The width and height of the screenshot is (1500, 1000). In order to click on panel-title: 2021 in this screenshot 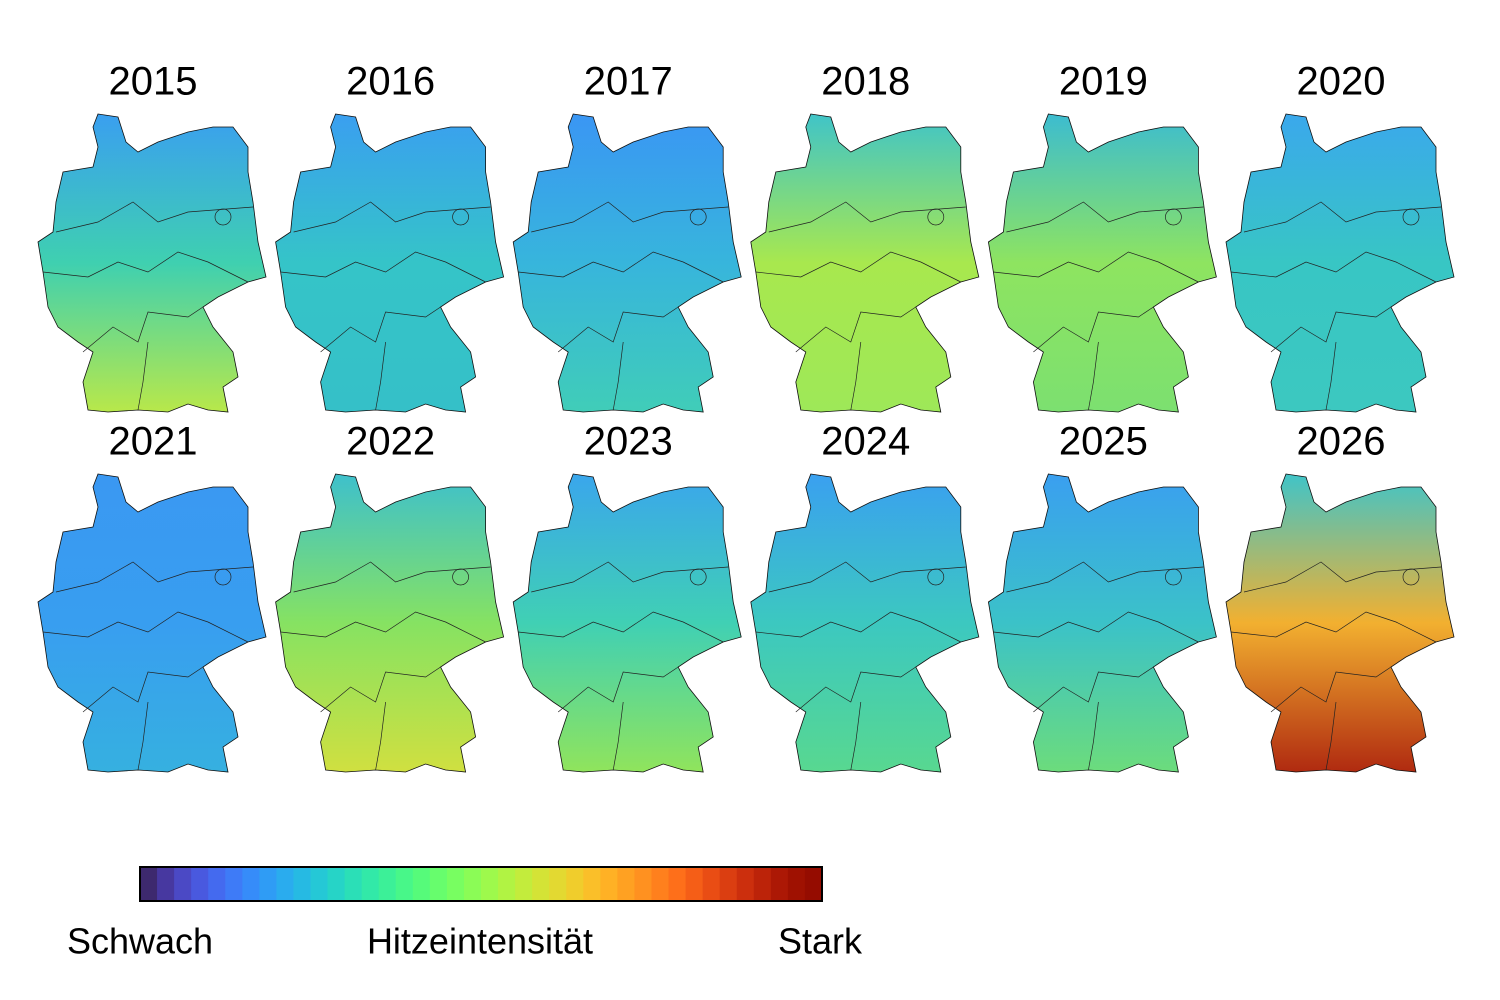, I will do `click(153, 442)`.